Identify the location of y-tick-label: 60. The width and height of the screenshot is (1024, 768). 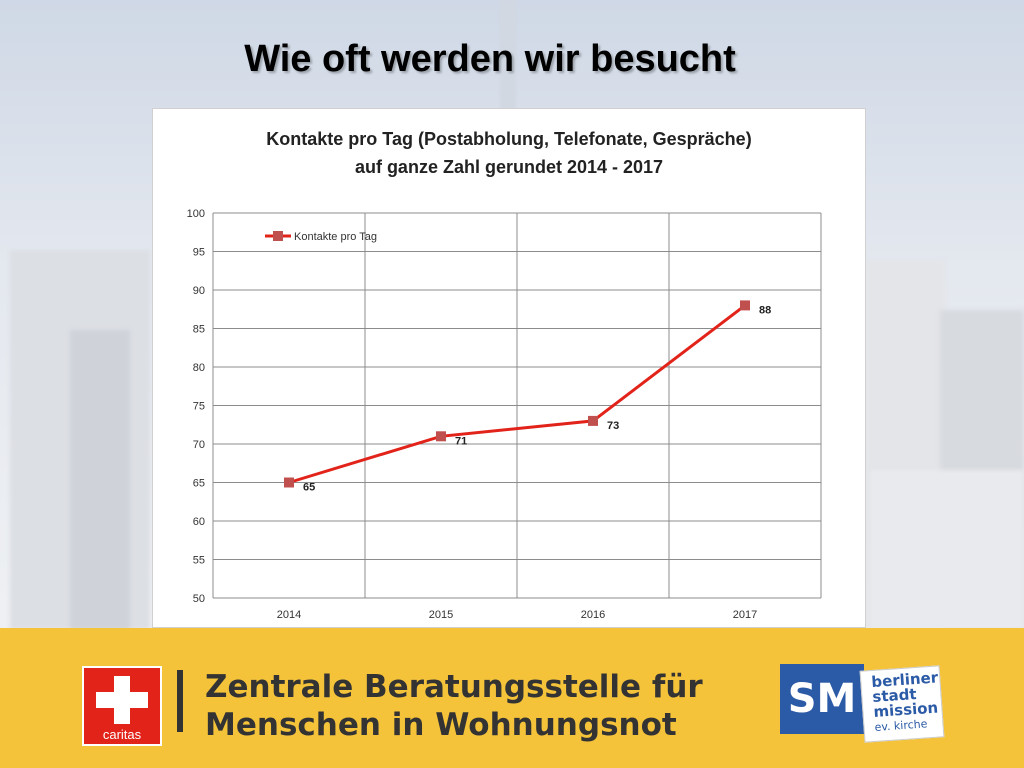
(199, 522).